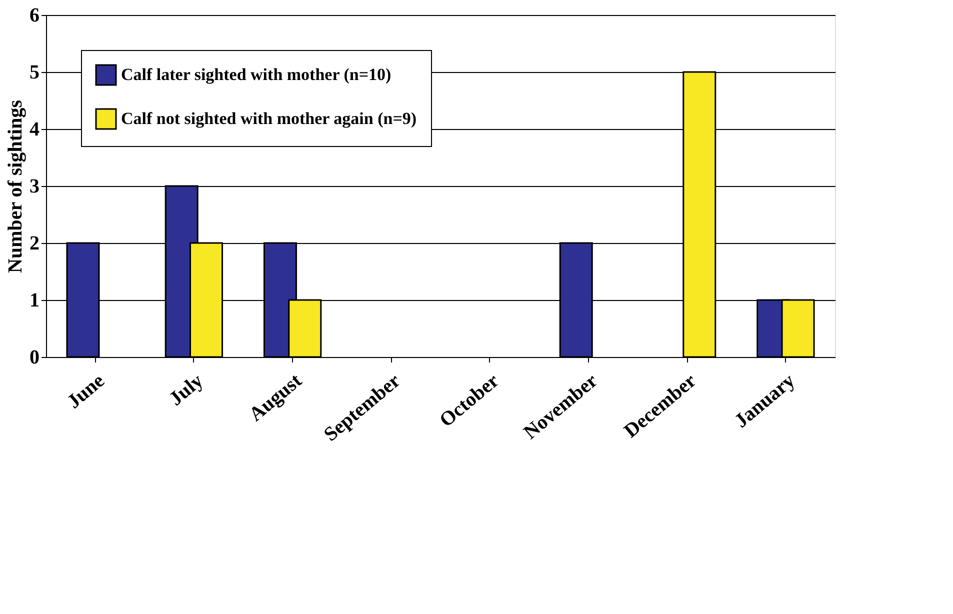  Describe the element at coordinates (35, 129) in the screenshot. I see `y-tick-label: 4` at that location.